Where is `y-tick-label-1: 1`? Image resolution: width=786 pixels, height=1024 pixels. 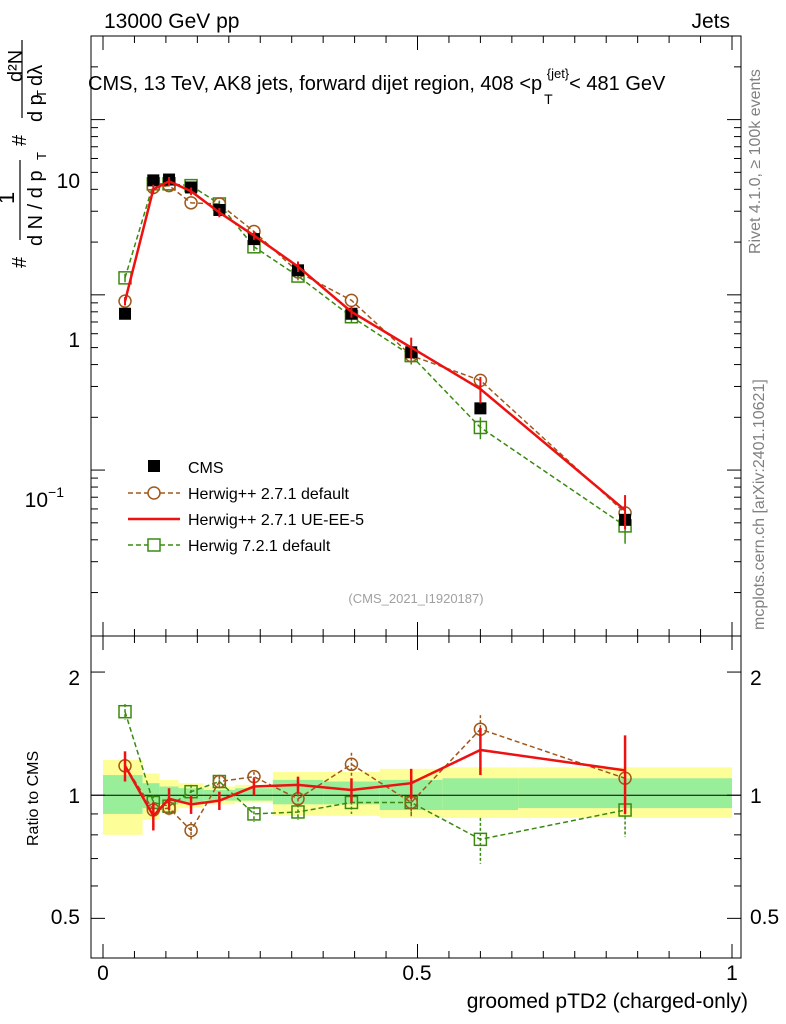 y-tick-label-1: 1 is located at coordinates (74, 340).